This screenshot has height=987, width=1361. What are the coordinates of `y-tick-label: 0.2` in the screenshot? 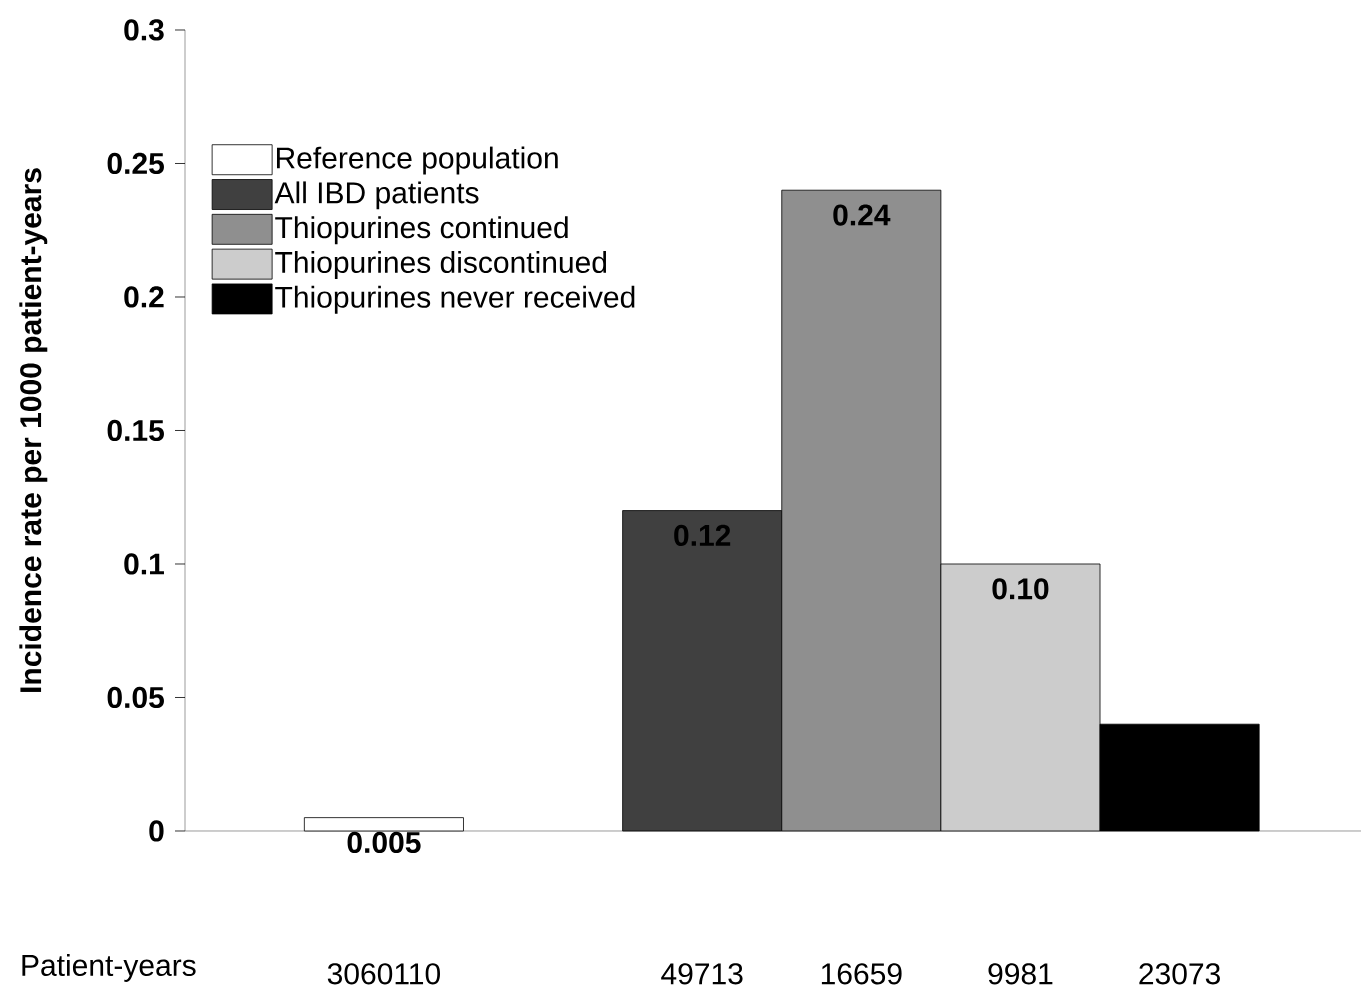 It's located at (144, 297).